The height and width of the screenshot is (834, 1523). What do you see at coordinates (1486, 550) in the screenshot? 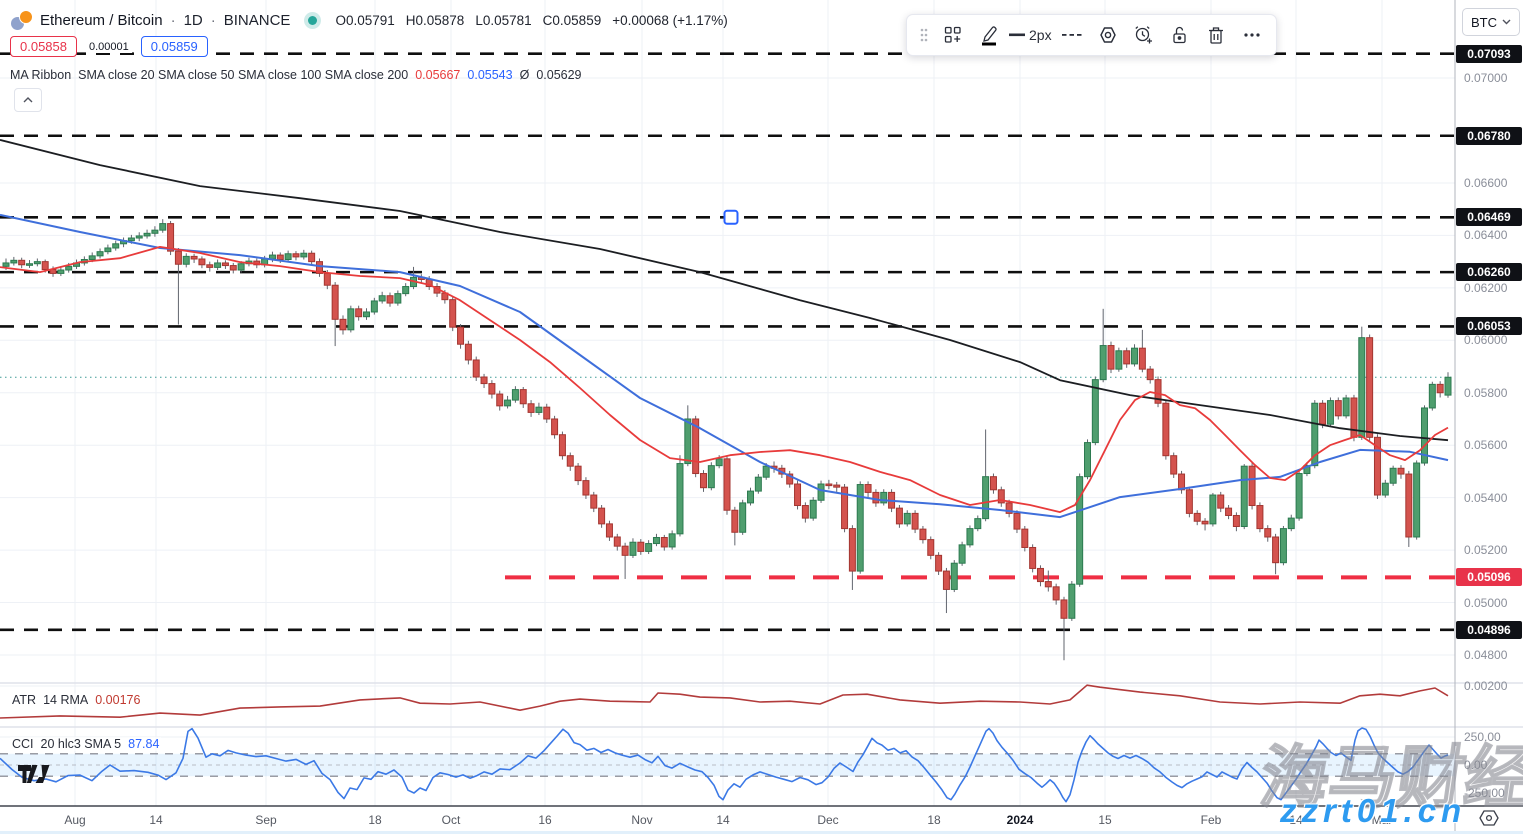
I see `price-tick: 0.05200` at bounding box center [1486, 550].